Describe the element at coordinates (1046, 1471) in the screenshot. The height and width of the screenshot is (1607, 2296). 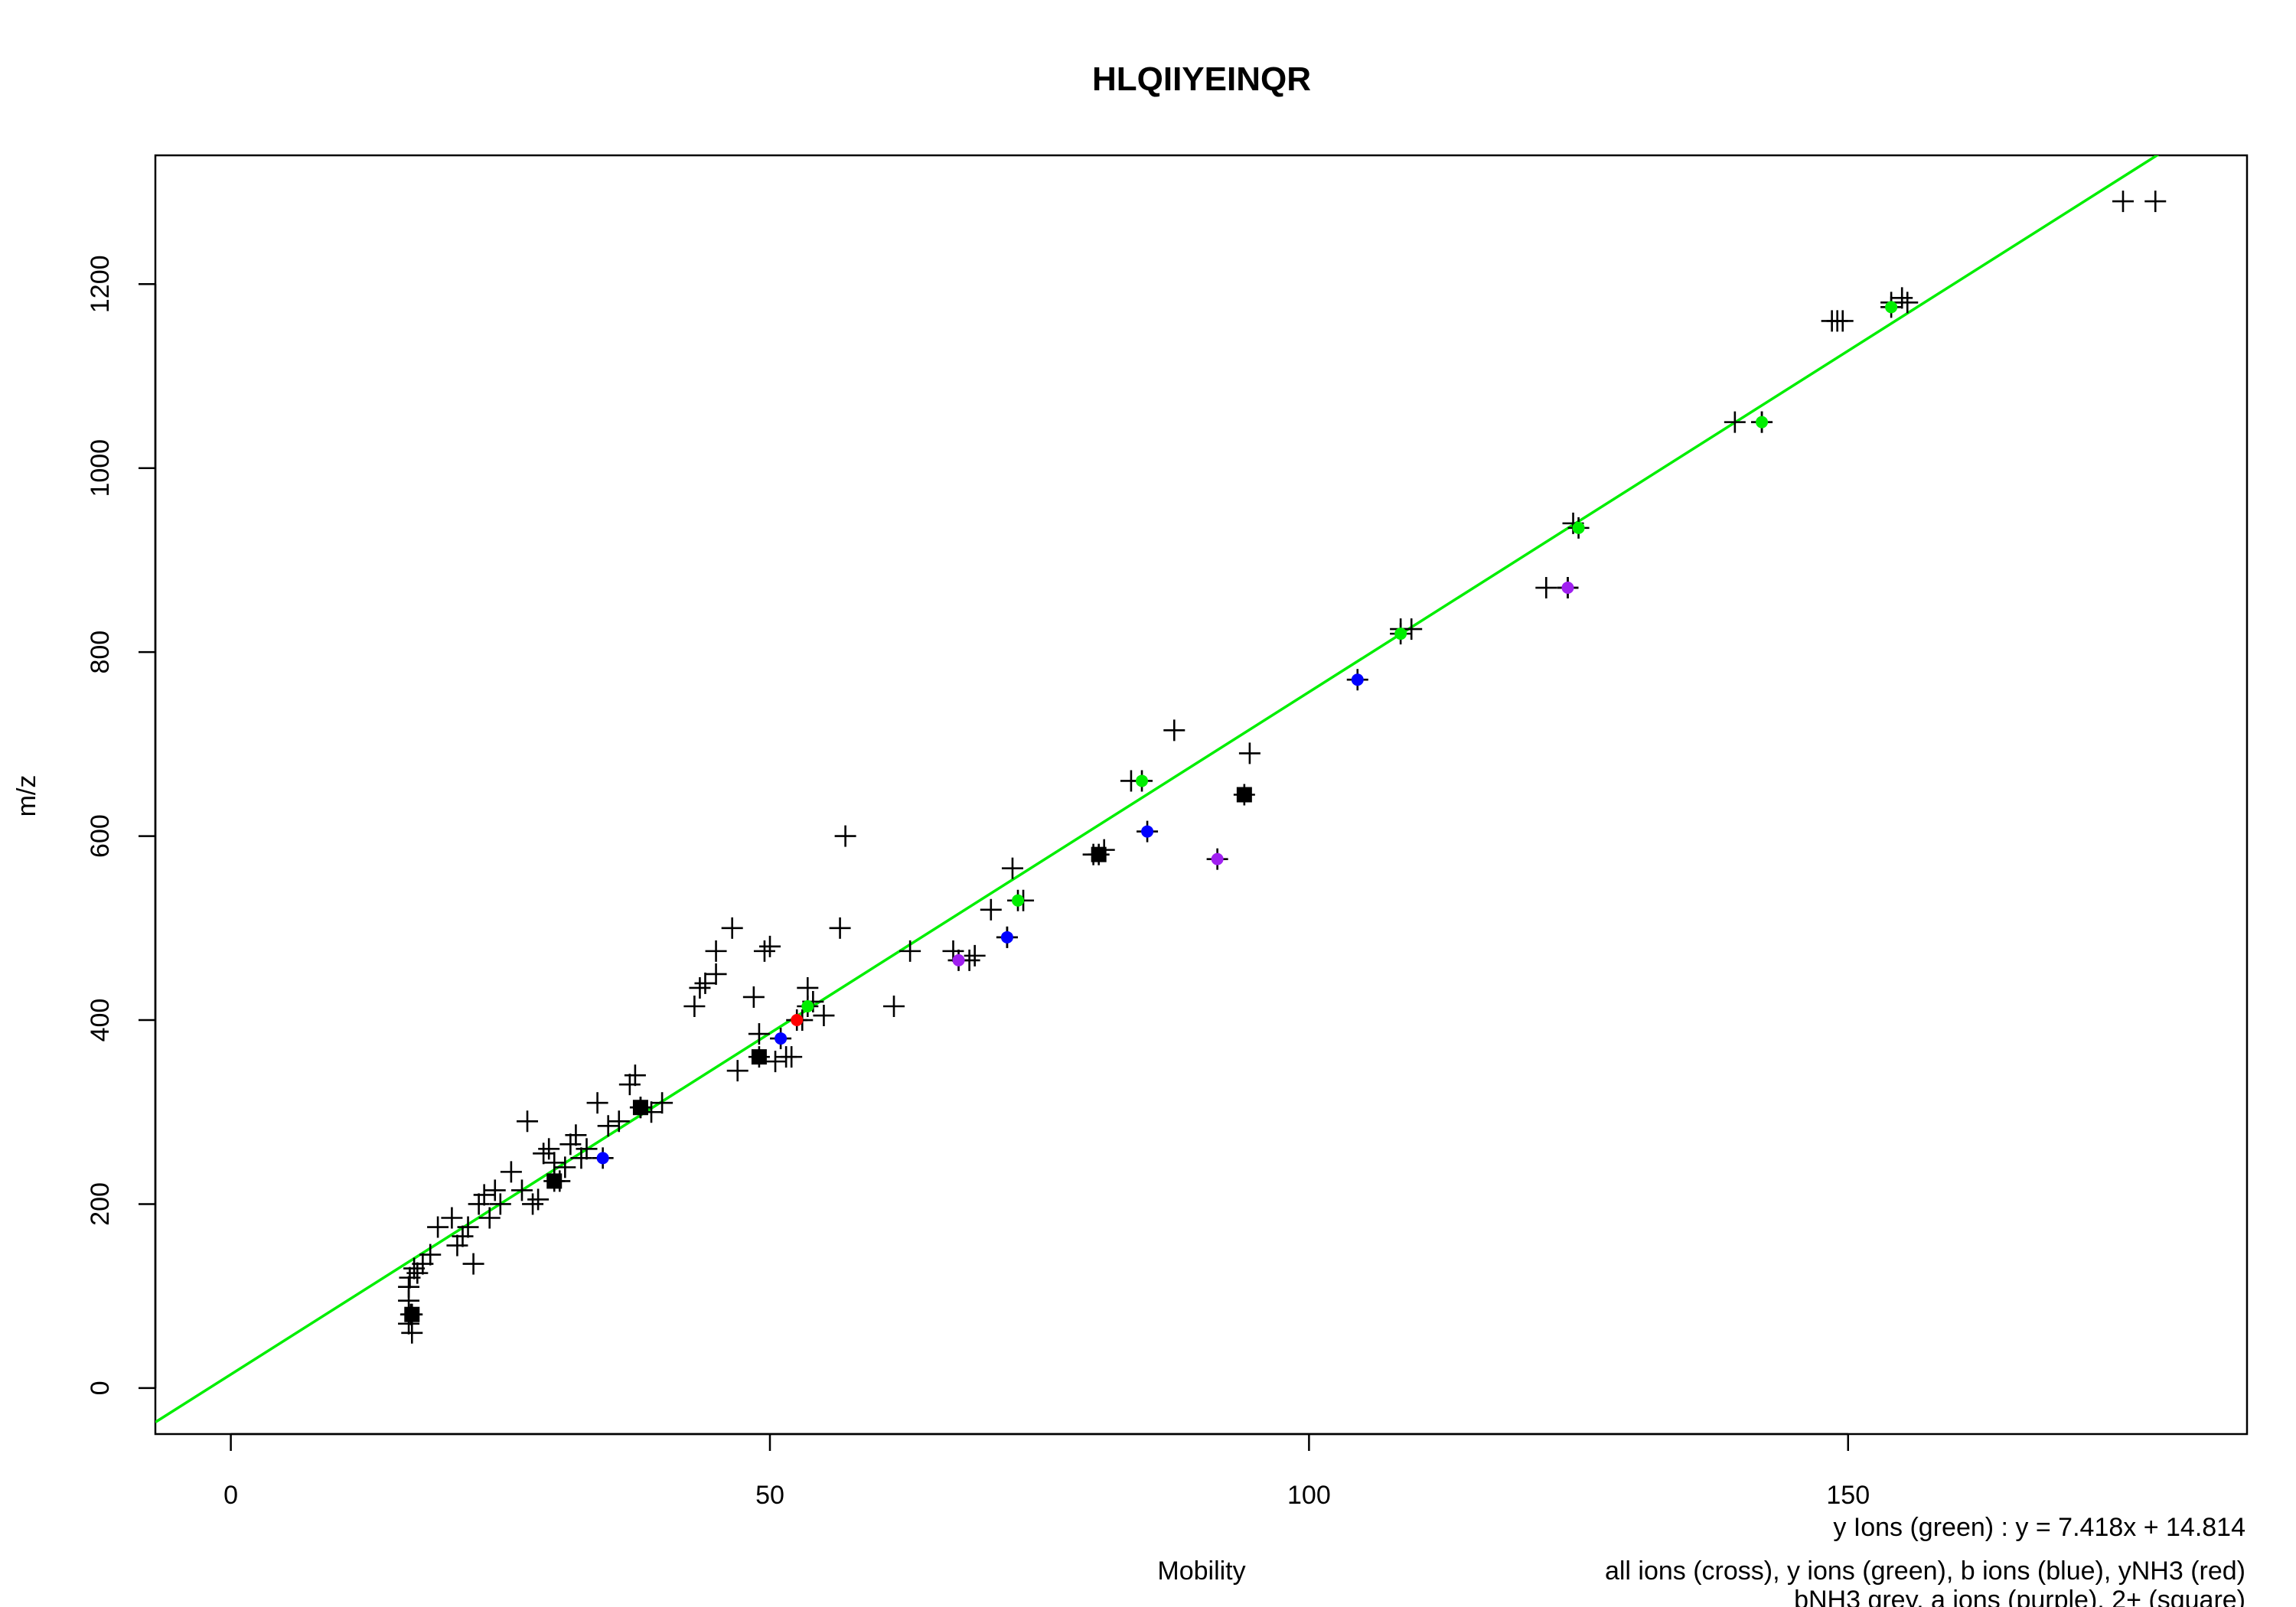
I see `x-axis: 0 50 100 150` at that location.